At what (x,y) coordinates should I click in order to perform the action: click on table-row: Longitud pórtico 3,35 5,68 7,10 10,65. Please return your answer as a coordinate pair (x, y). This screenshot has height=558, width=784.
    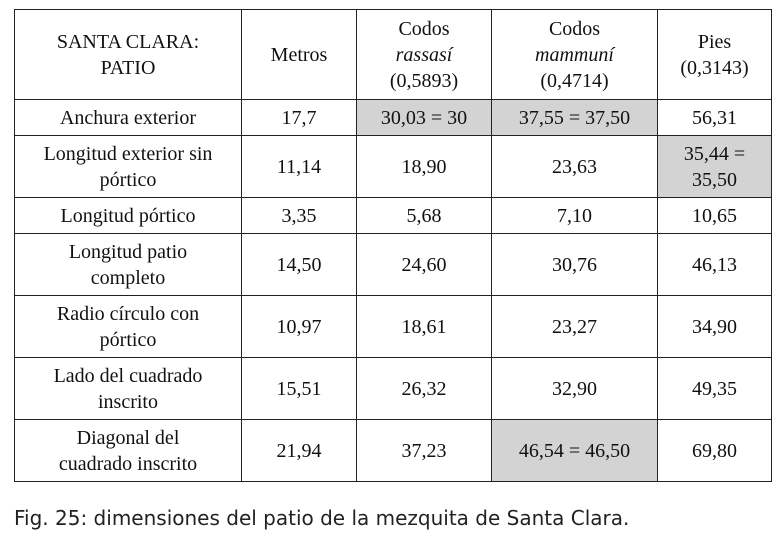
    Looking at the image, I should click on (393, 215).